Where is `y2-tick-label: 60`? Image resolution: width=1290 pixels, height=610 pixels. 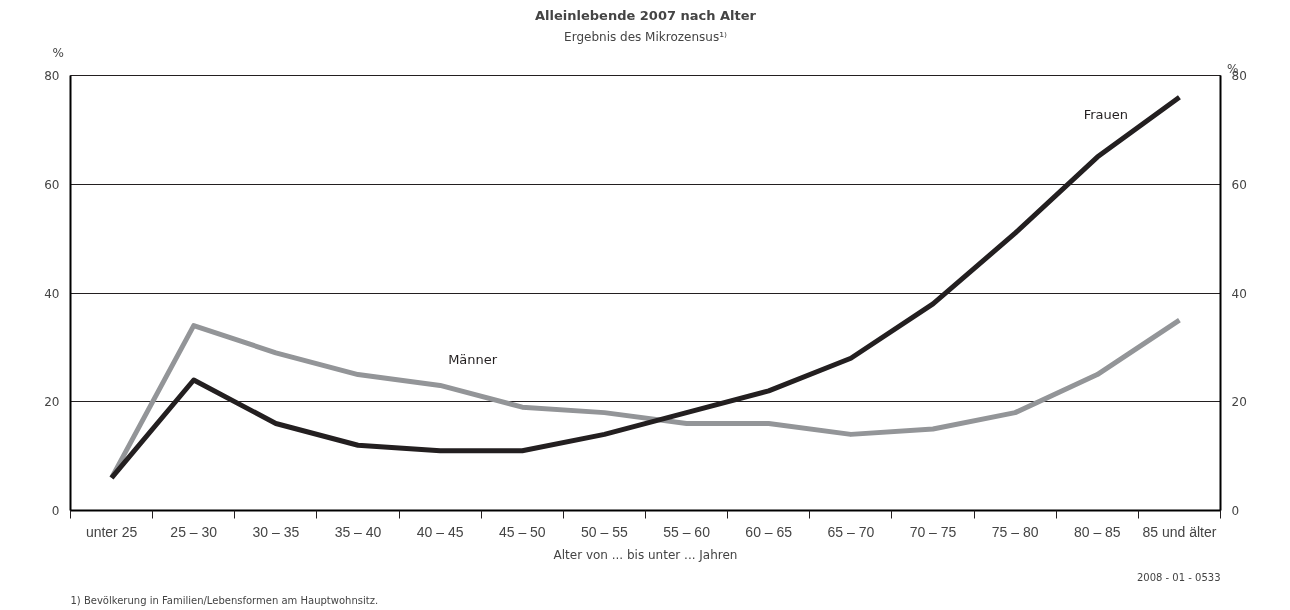
y2-tick-label: 60 is located at coordinates (1239, 184).